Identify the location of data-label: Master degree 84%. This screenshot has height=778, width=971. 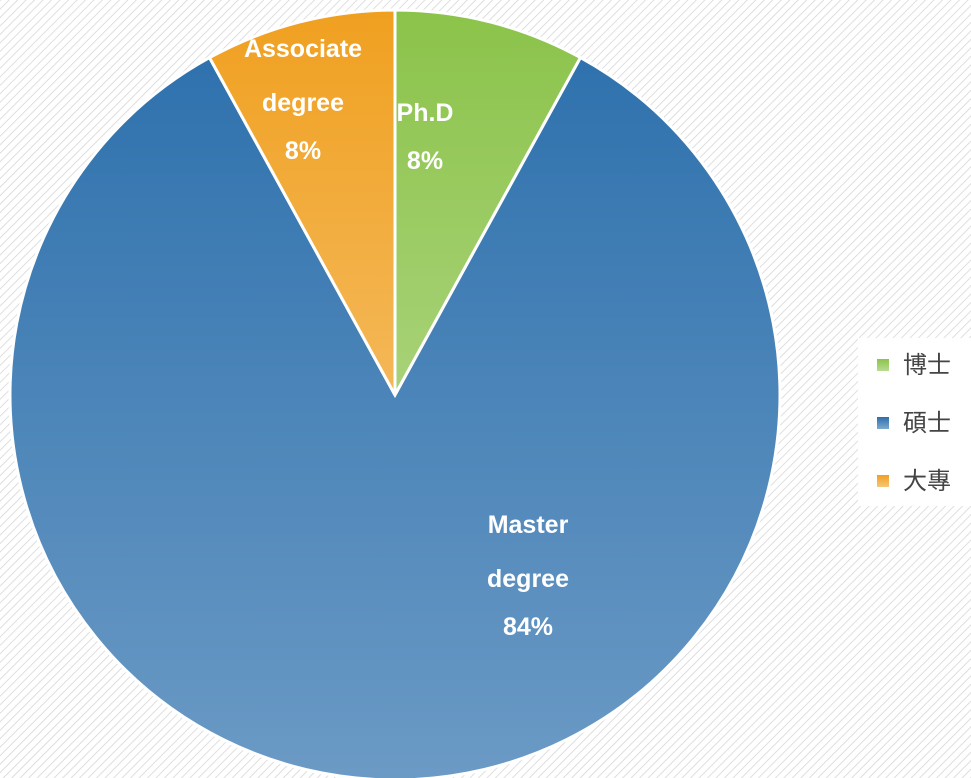
(528, 579).